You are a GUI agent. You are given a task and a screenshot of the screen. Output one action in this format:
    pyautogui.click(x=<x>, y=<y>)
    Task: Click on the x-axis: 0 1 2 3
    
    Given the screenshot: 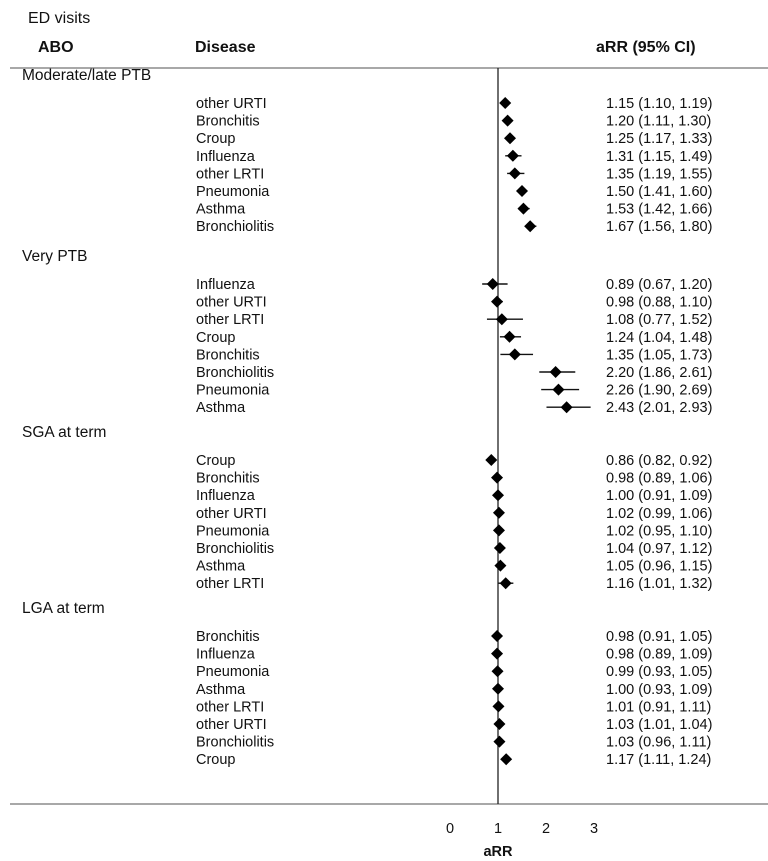 What is the action you would take?
    pyautogui.click(x=522, y=829)
    